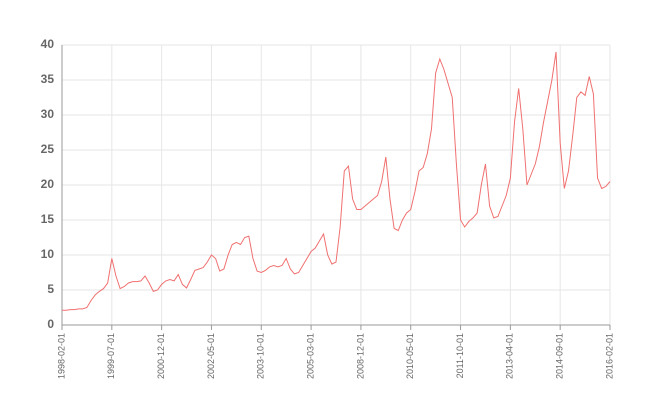  Describe the element at coordinates (48, 44) in the screenshot. I see `y-tick-label: 40` at that location.